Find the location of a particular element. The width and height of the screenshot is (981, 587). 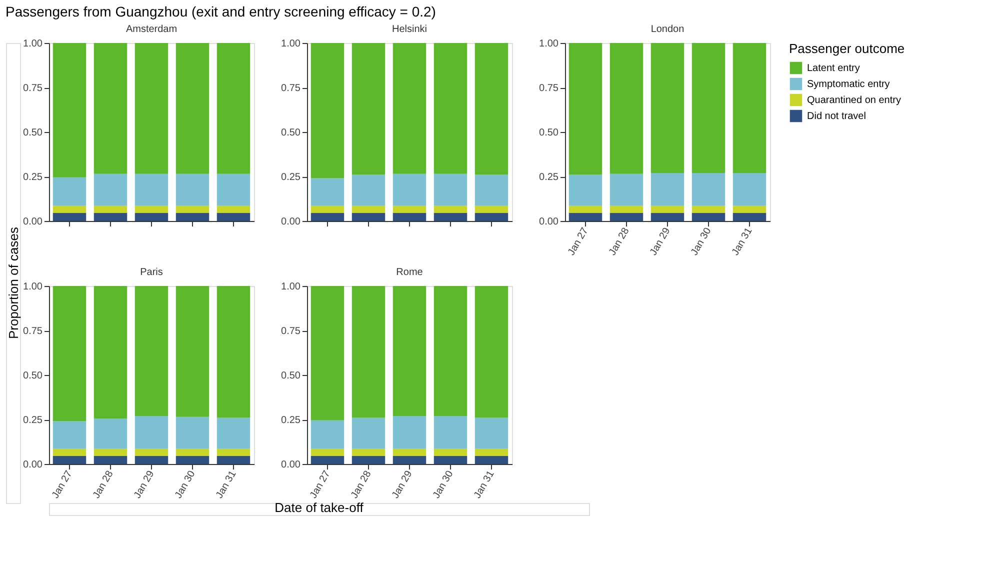

x-tick-label: Jan 30 is located at coordinates (443, 484).